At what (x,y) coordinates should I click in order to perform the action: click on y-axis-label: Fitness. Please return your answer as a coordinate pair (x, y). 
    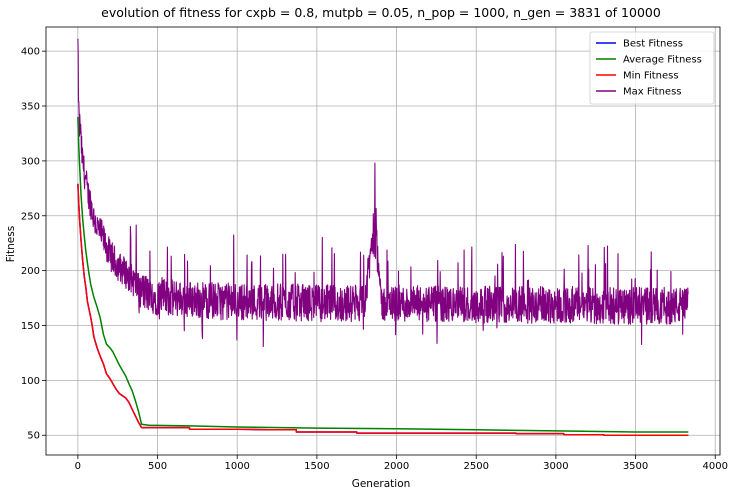
    Looking at the image, I should click on (11, 244).